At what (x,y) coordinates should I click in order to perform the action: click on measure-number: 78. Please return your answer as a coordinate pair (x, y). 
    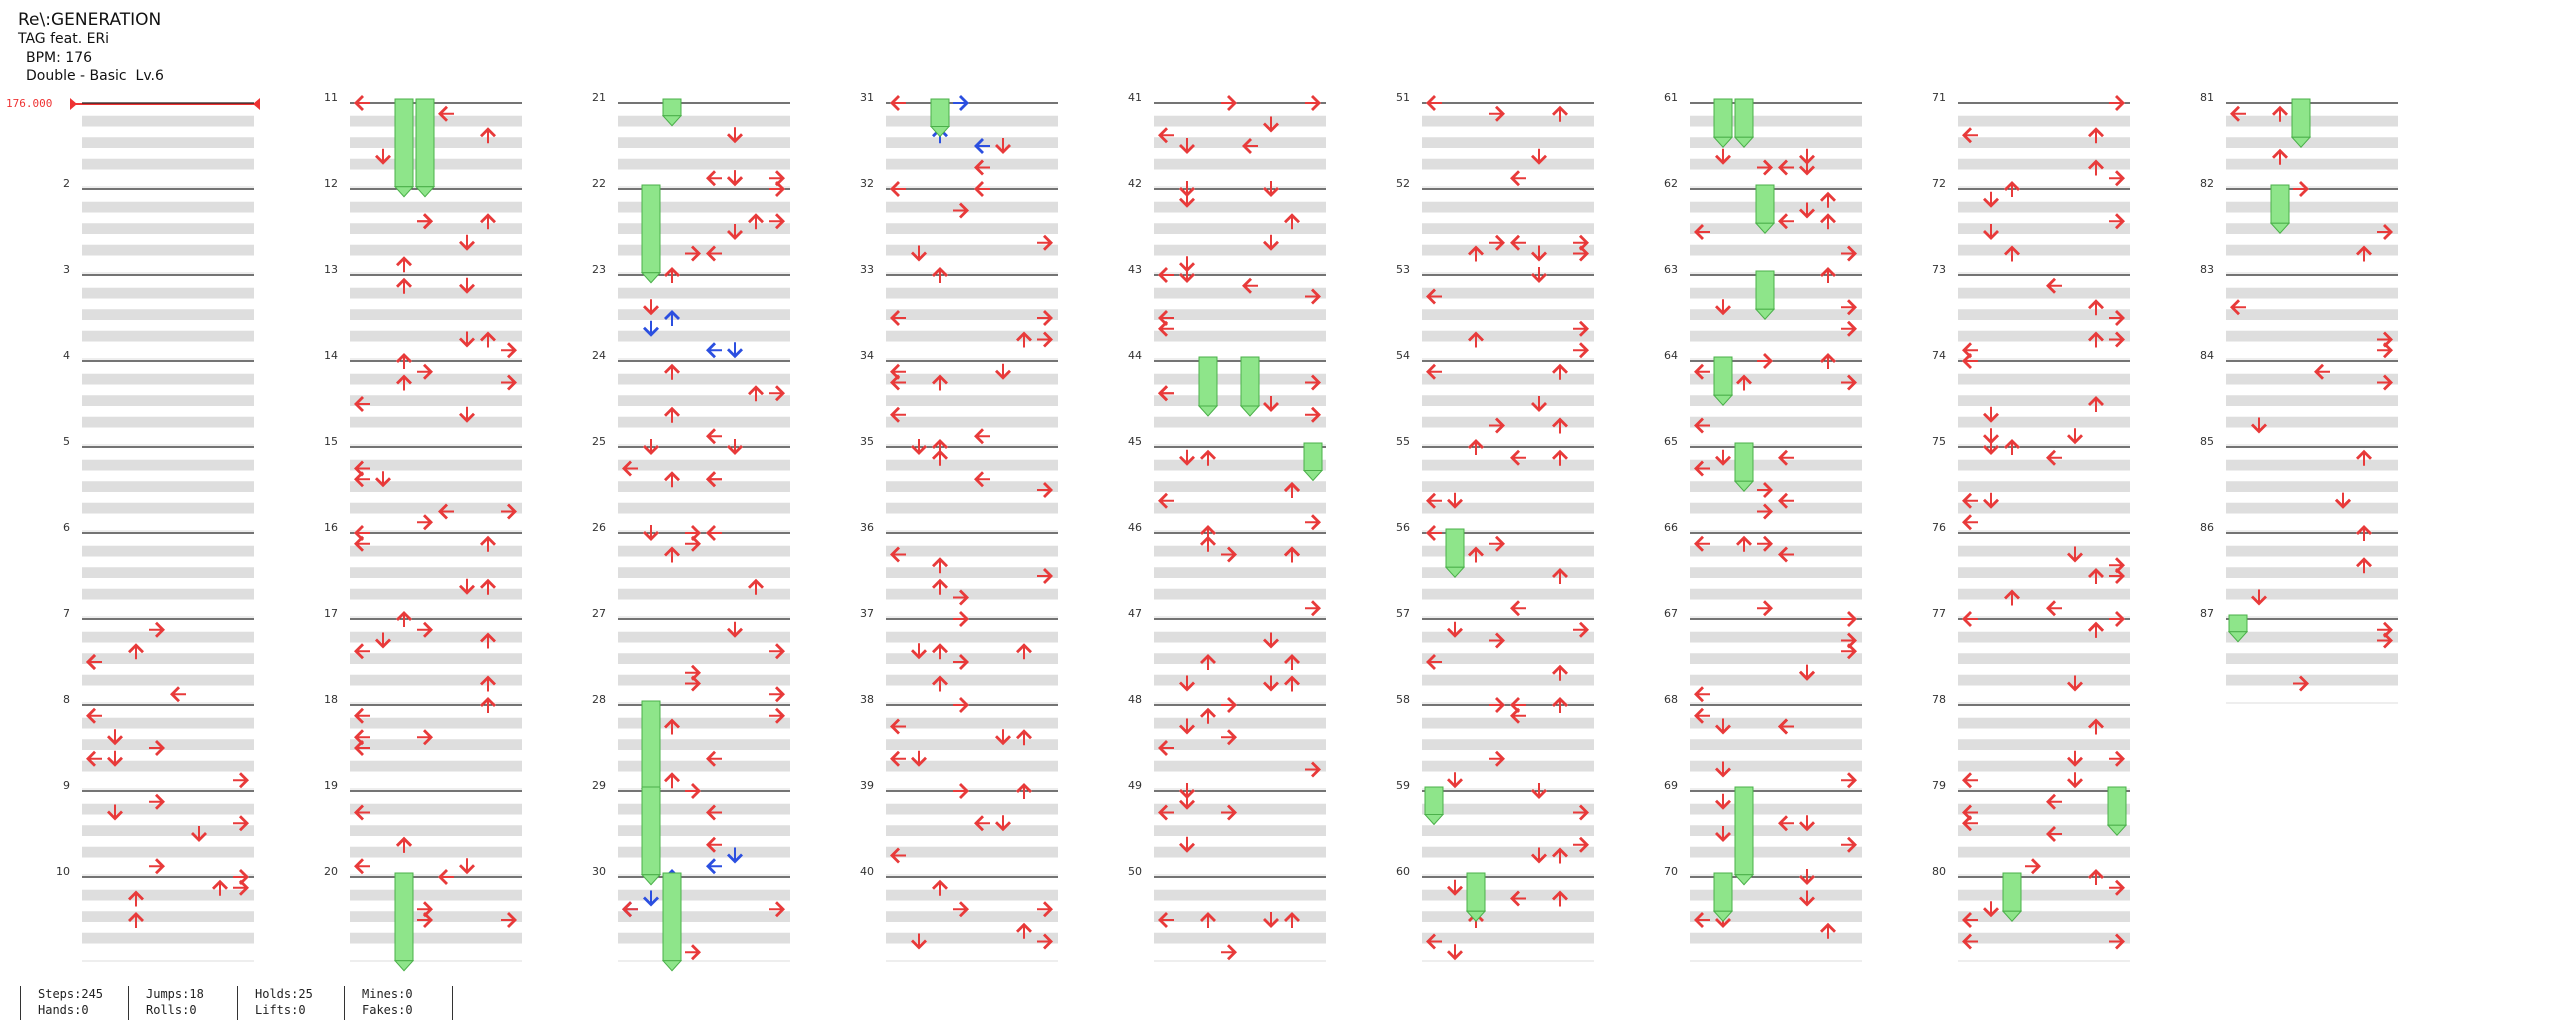
    Looking at the image, I should click on (1939, 699).